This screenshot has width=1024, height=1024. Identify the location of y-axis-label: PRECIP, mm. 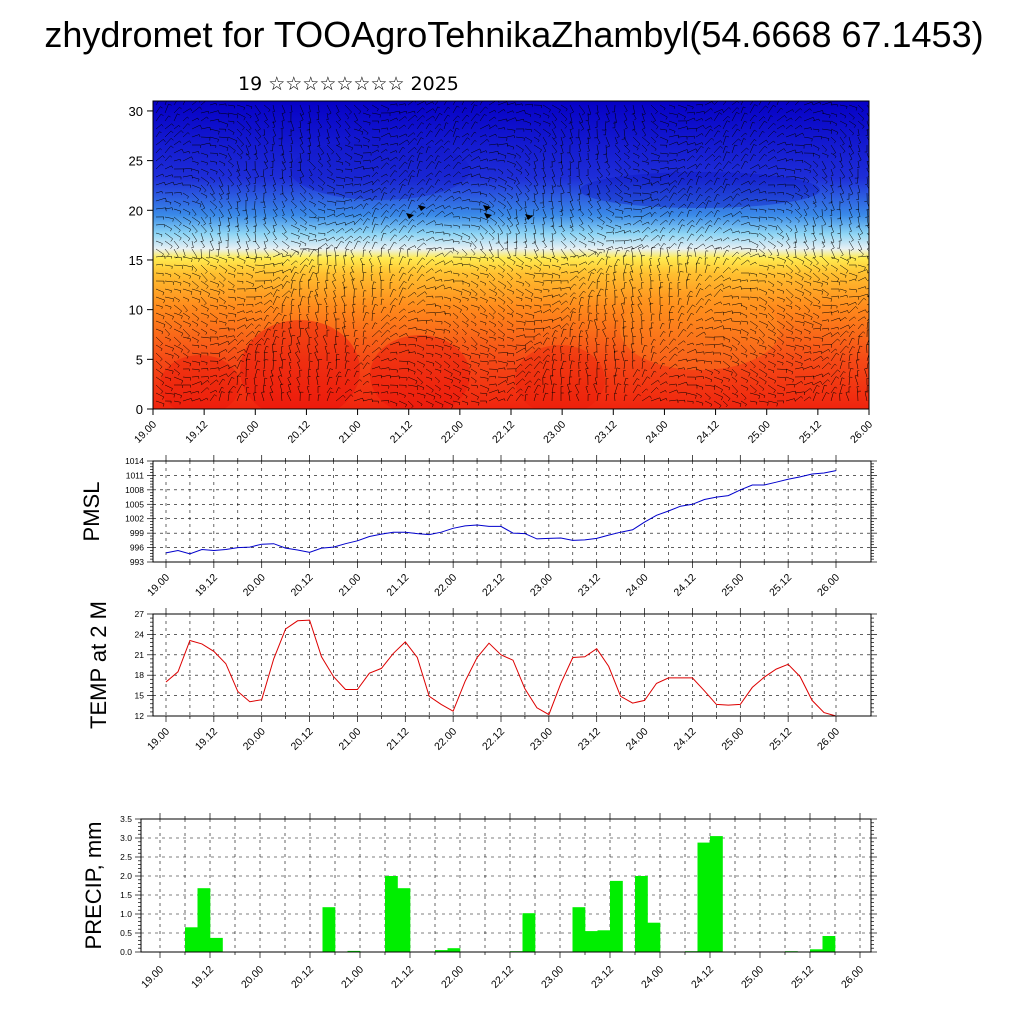
(93, 886).